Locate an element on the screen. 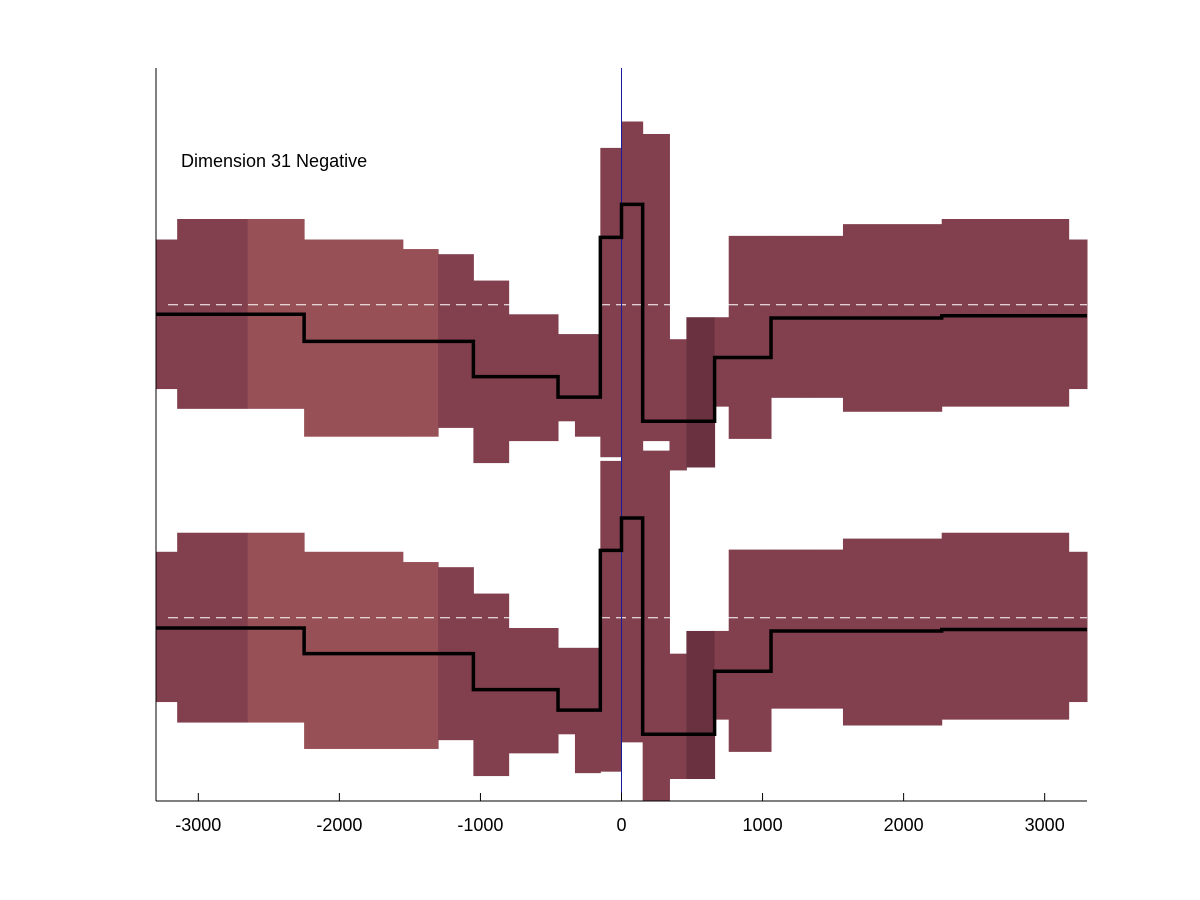 The image size is (1200, 900). x-tick-label: 2000 is located at coordinates (904, 825).